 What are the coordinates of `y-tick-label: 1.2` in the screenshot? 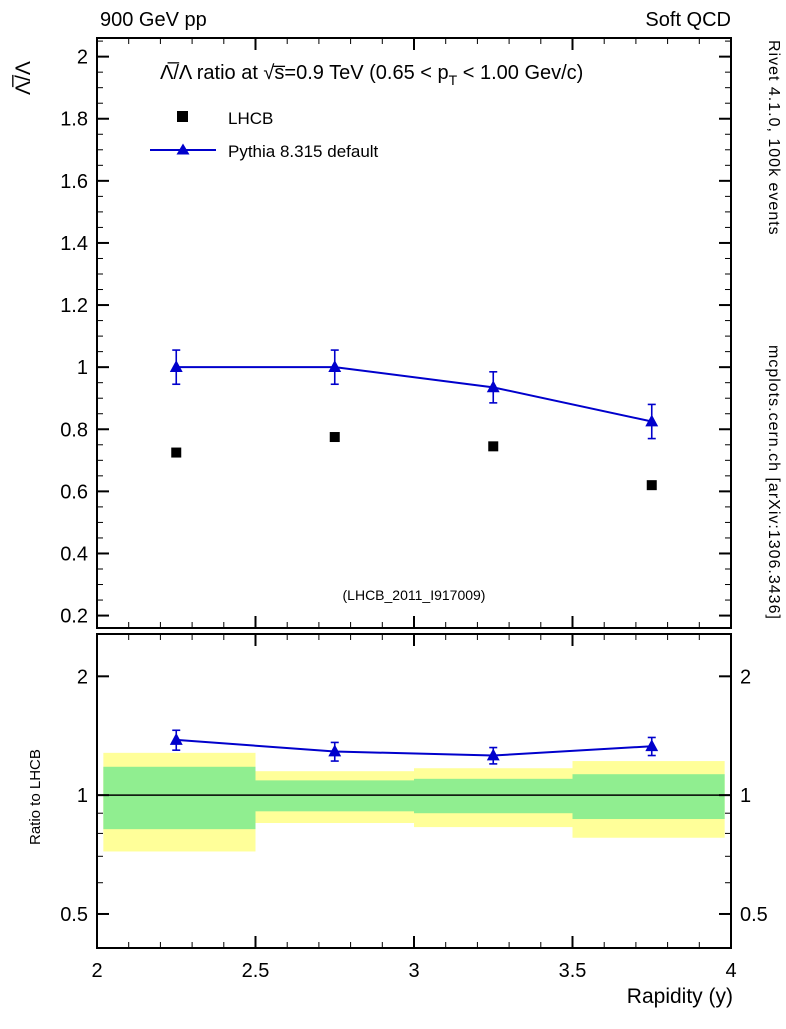 It's located at (74, 306).